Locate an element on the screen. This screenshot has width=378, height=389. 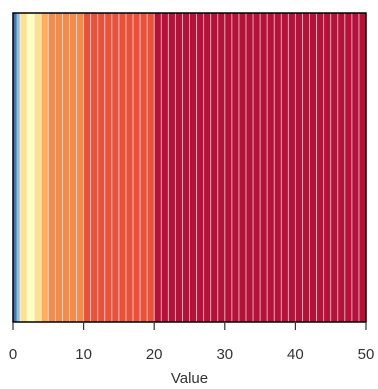
x-tick-label: 0 is located at coordinates (13, 354).